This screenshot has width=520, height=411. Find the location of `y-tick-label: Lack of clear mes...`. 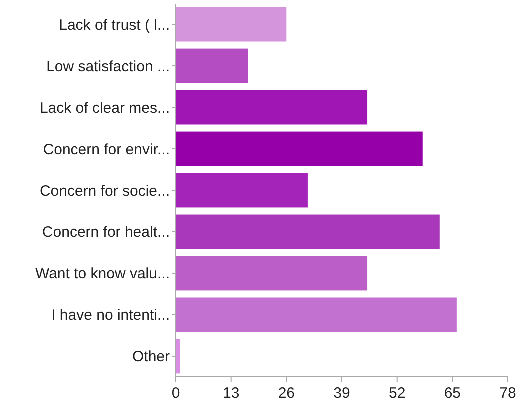

y-tick-label: Lack of clear mes... is located at coordinates (105, 108).